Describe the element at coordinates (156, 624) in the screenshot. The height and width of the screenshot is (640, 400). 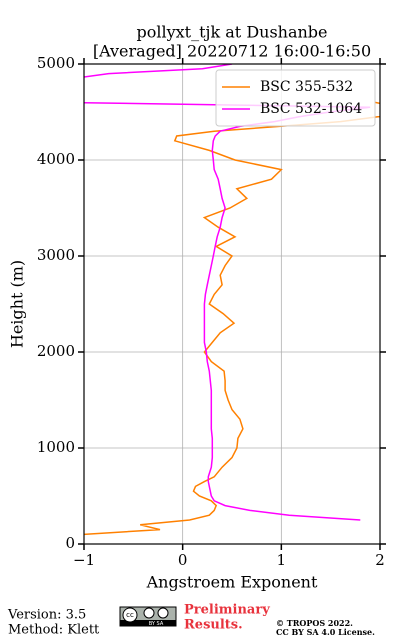
I see `license-icon-text: BY SA` at that location.